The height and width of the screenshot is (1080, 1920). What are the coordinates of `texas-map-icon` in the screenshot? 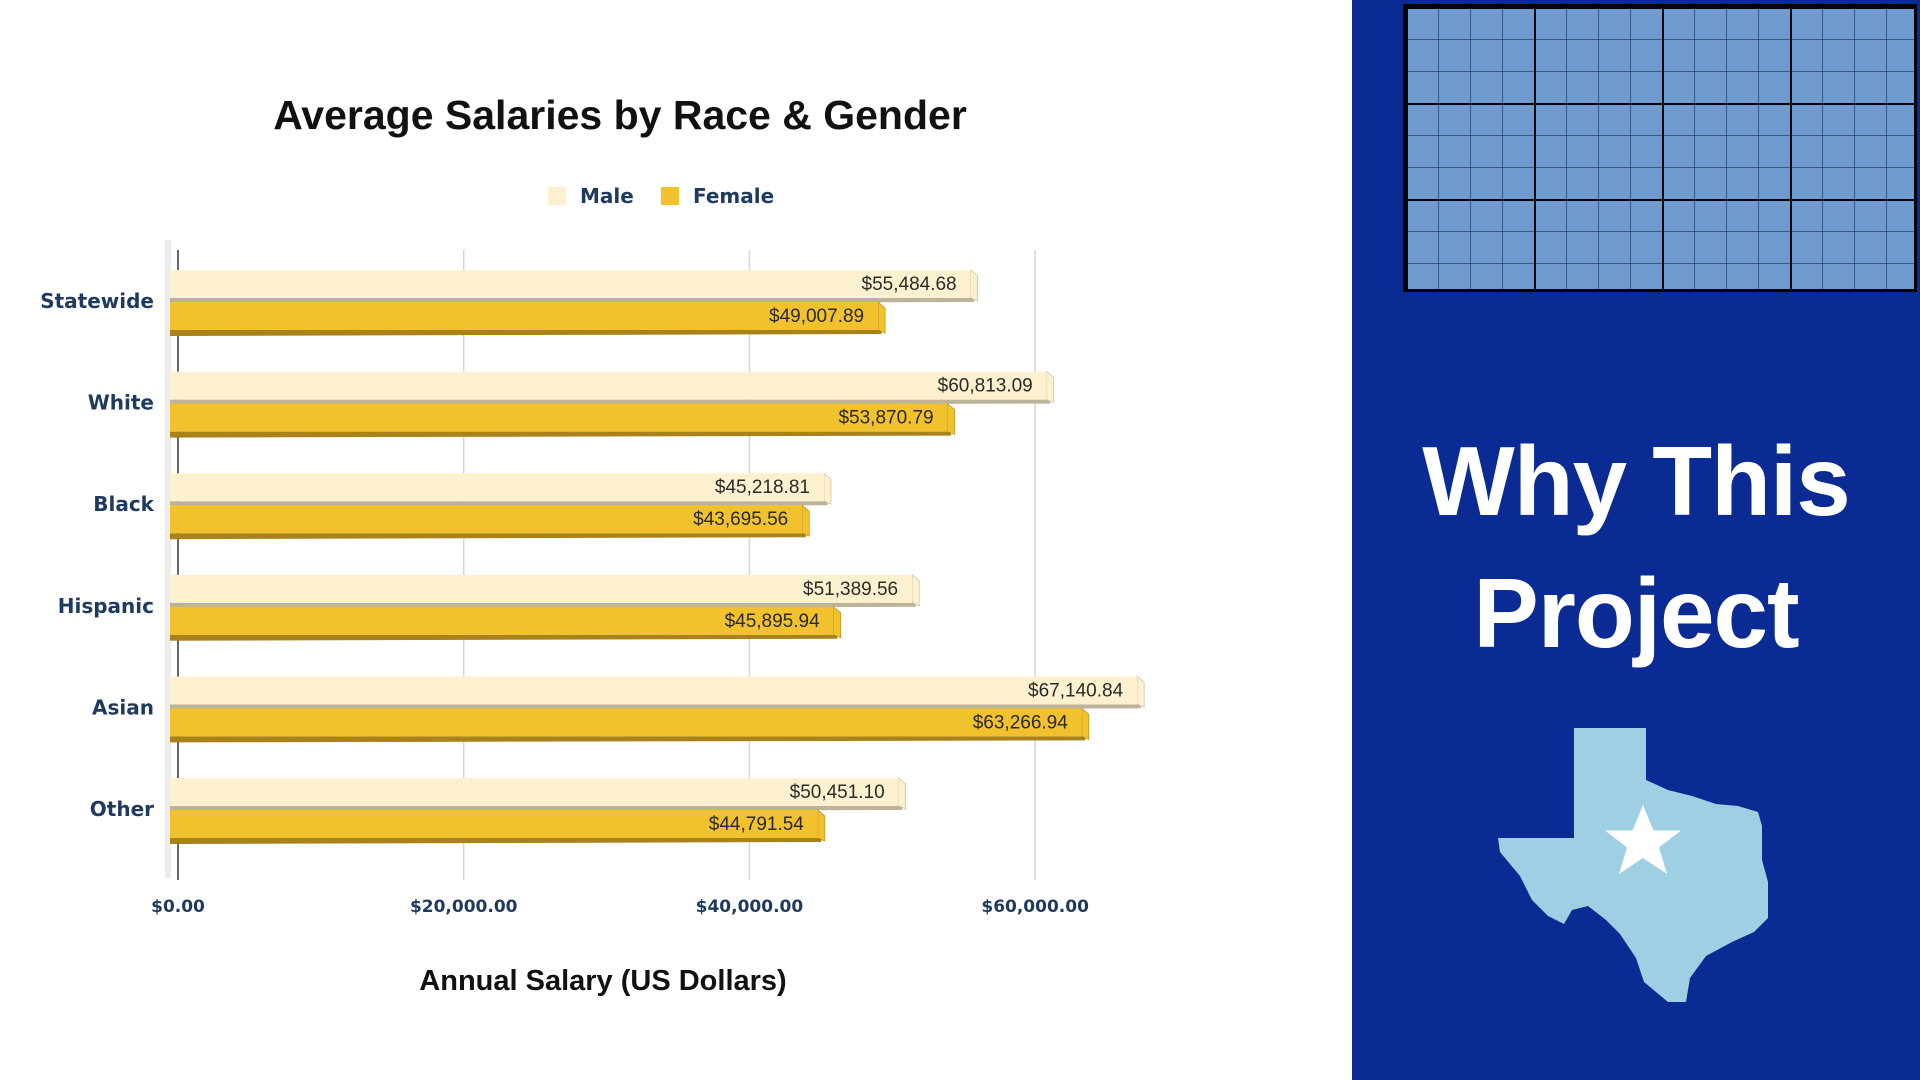 It's located at (1633, 865).